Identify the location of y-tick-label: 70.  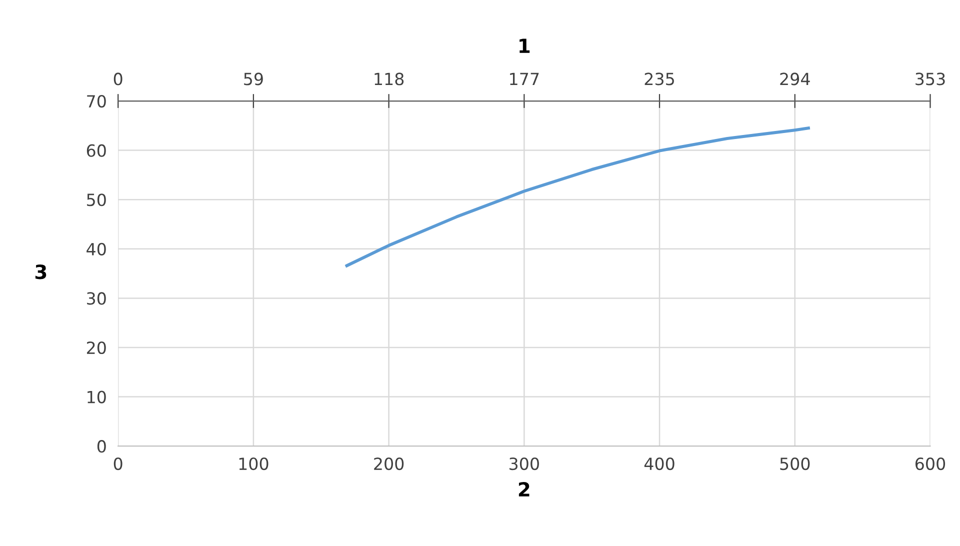
(96, 101).